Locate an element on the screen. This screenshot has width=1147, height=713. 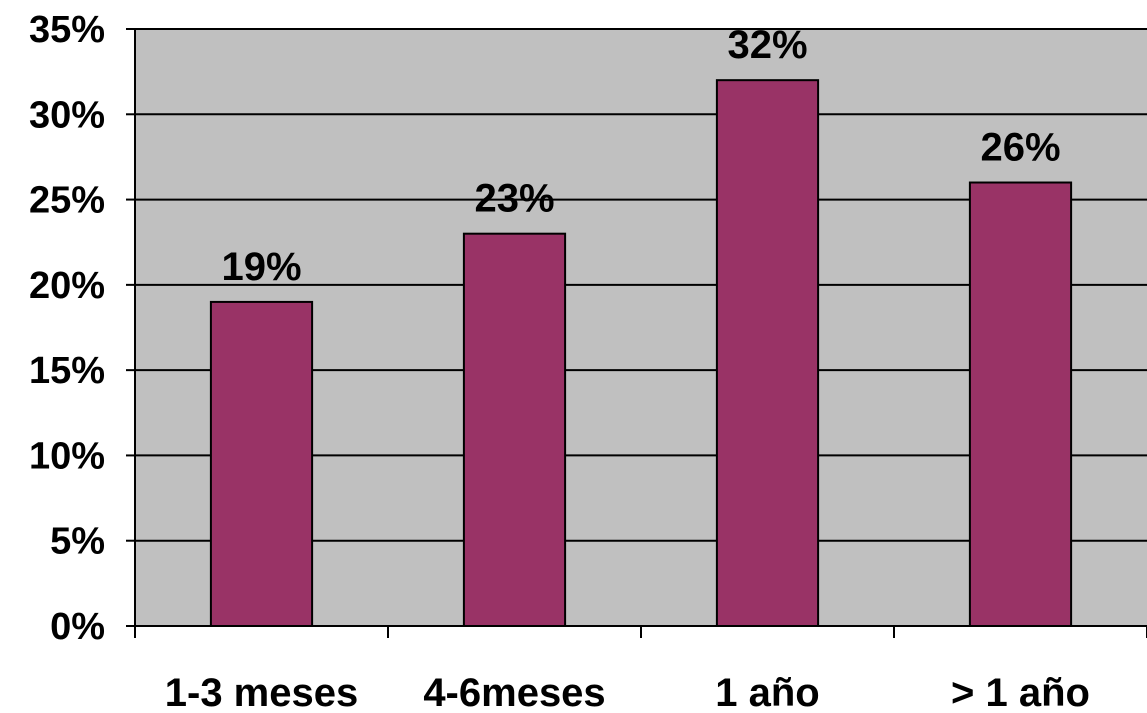
y-tick-label: 25% is located at coordinates (67, 201).